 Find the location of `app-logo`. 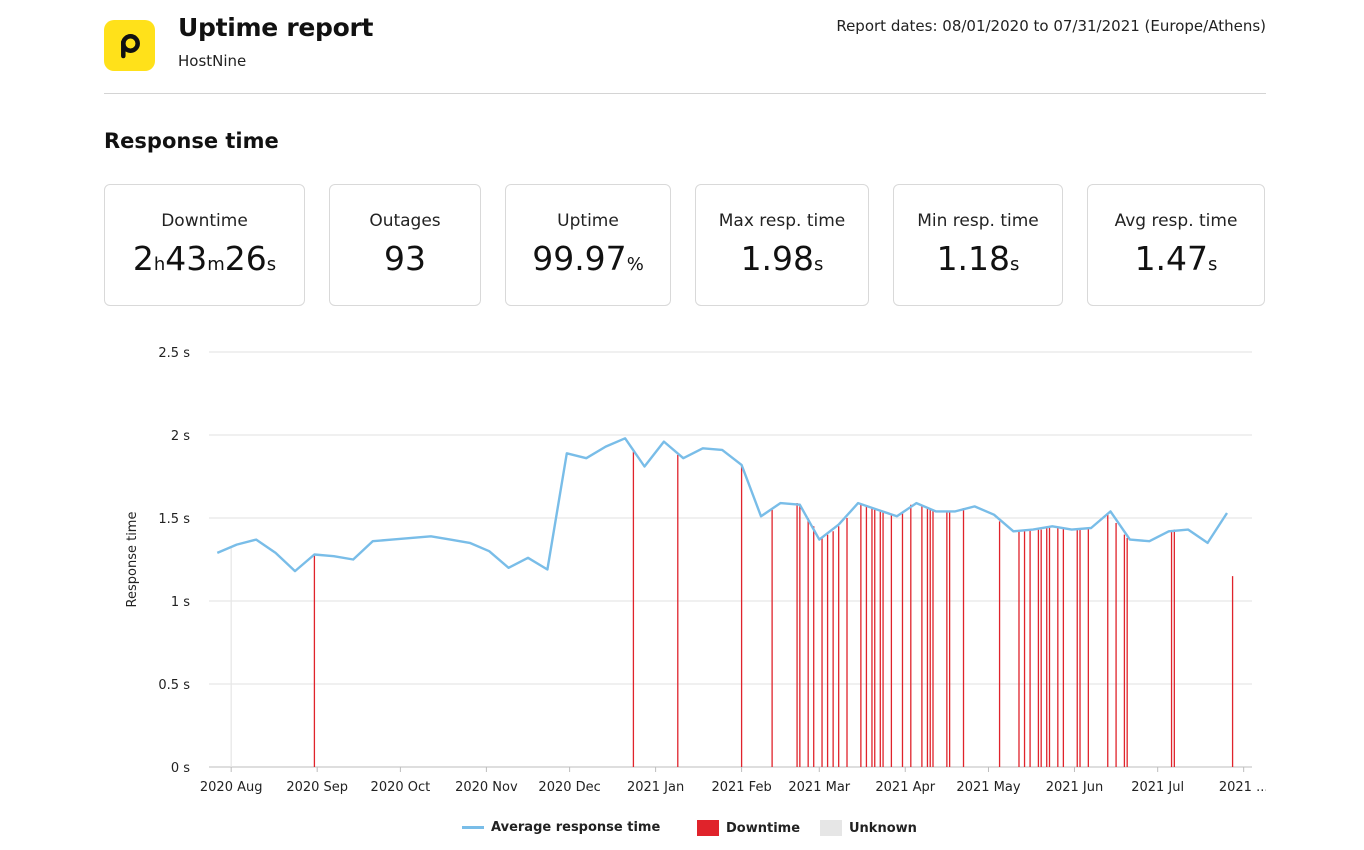

app-logo is located at coordinates (129, 45).